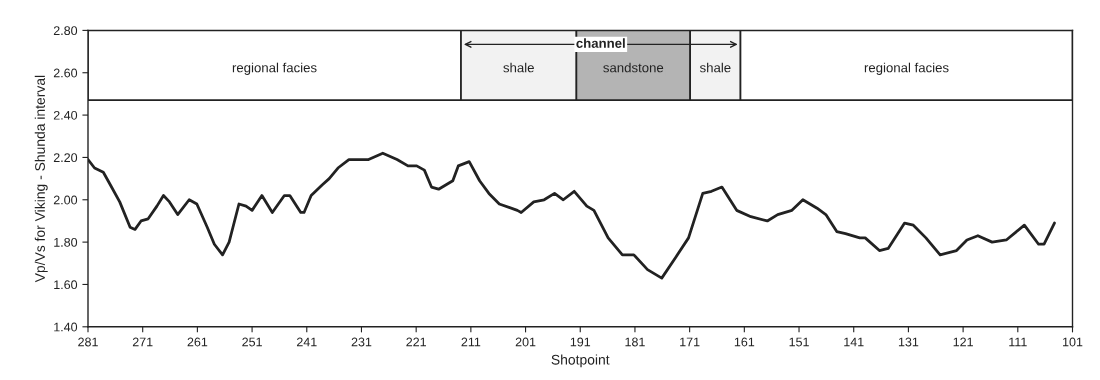 The image size is (1100, 380). I want to click on y-tick-label: 1.40, so click(66, 327).